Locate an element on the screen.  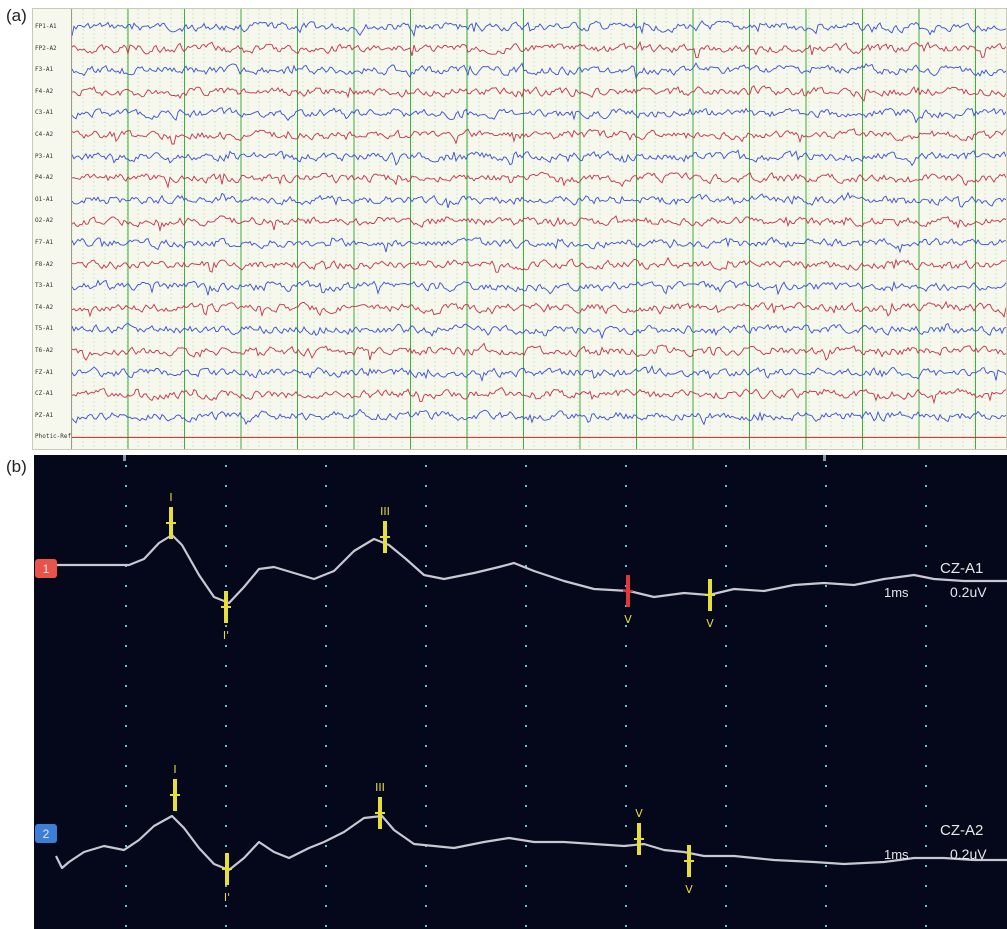
trace-badge-number: 1 is located at coordinates (46, 569).